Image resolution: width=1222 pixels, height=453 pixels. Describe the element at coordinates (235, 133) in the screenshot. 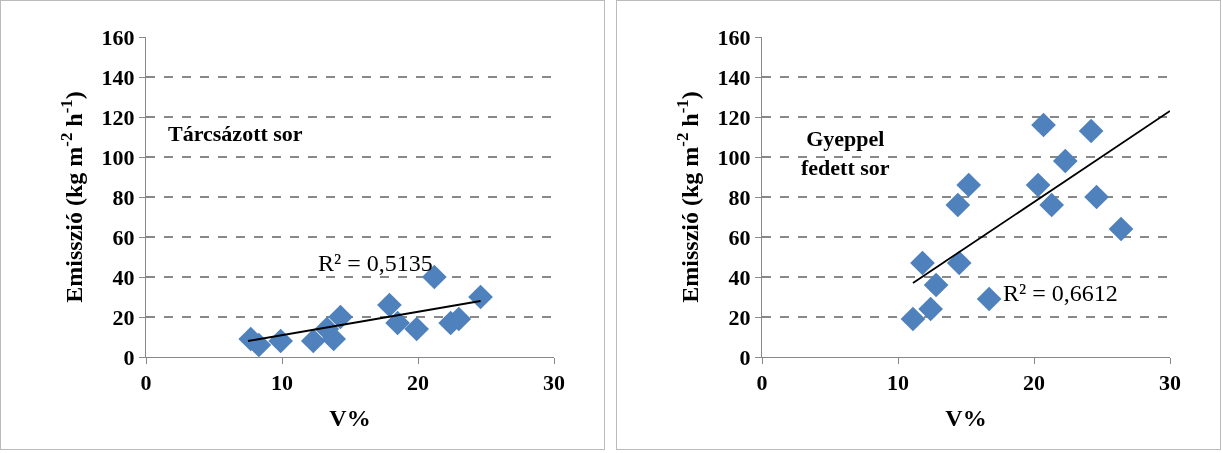

I see `annotation: Tárcsázott sor` at that location.